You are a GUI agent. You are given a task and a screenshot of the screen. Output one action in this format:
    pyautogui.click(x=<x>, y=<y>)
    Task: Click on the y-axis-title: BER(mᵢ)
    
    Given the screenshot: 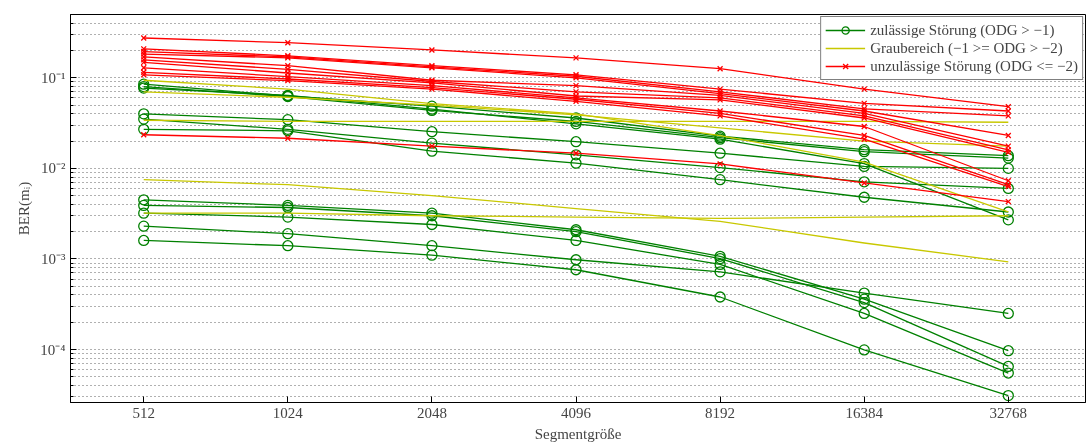 What is the action you would take?
    pyautogui.click(x=25, y=208)
    